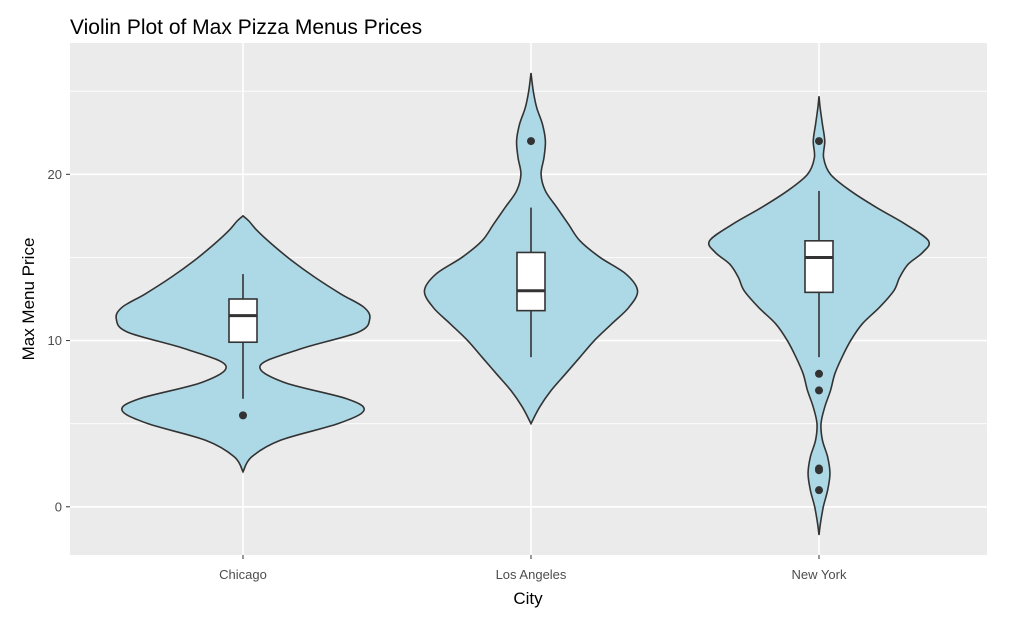 The width and height of the screenshot is (1024, 620). What do you see at coordinates (243, 574) in the screenshot?
I see `x-tick-label: Chicago` at bounding box center [243, 574].